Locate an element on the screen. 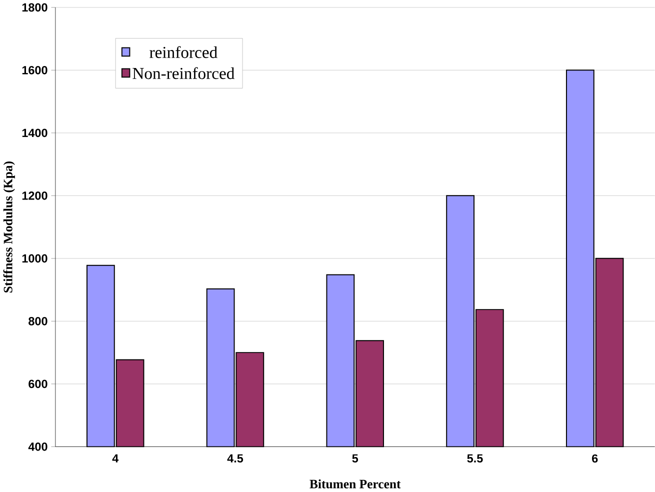 This screenshot has width=655, height=492. y-tick-label: 1800 is located at coordinates (35, 7).